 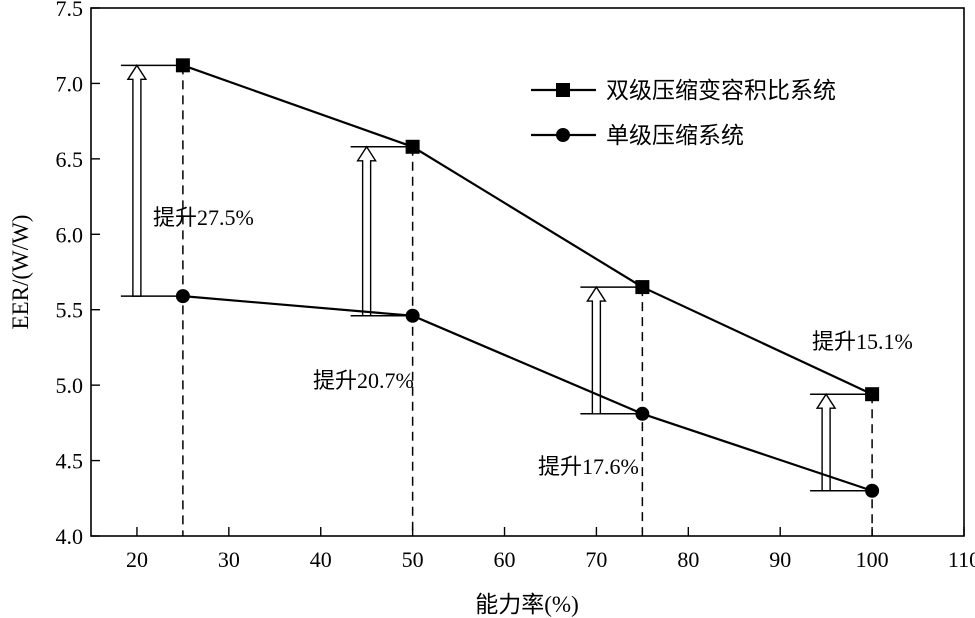 I want to click on legend-marker-circle, so click(x=563, y=135).